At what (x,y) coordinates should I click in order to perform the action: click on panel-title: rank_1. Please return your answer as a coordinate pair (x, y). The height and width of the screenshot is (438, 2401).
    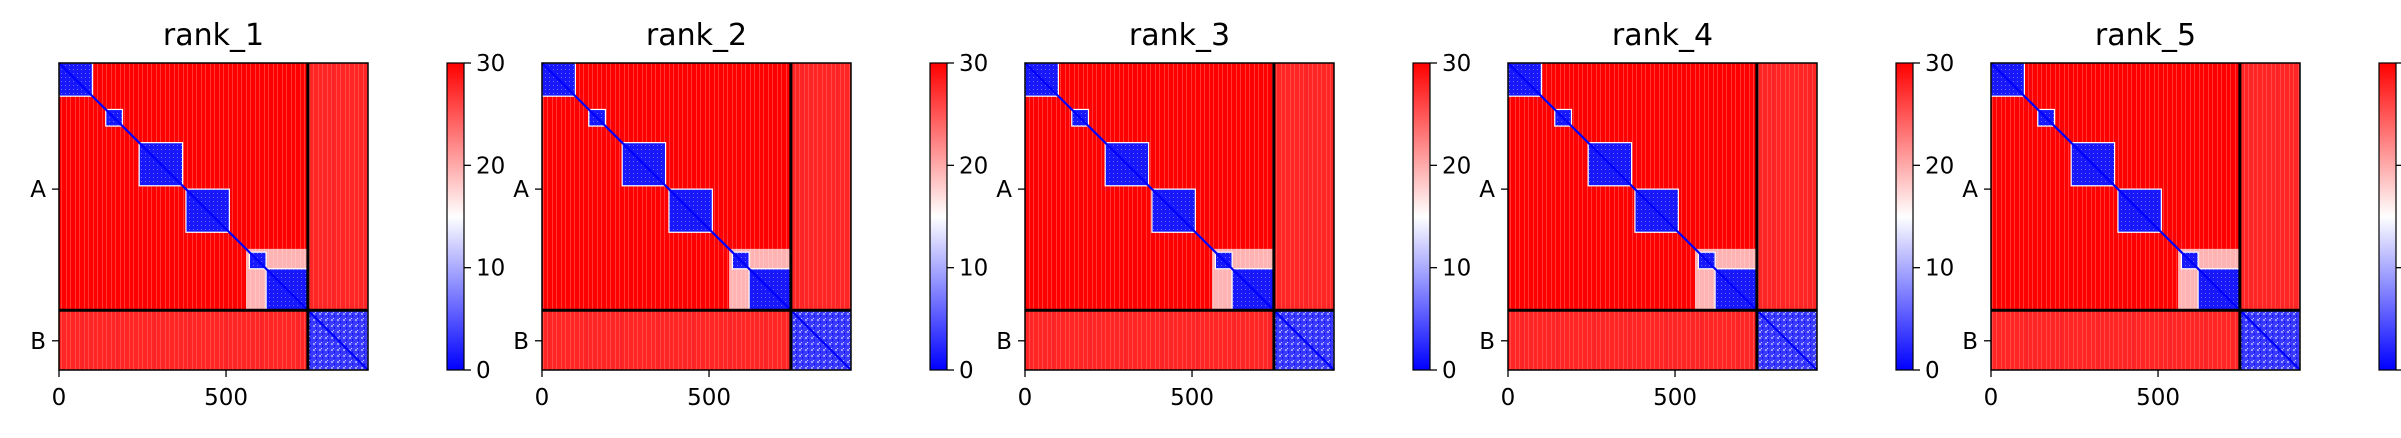
    Looking at the image, I should click on (213, 35).